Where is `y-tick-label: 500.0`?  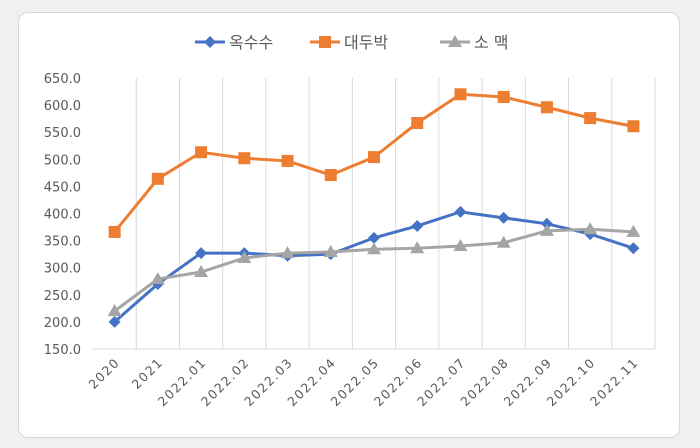
y-tick-label: 500.0 is located at coordinates (62, 160).